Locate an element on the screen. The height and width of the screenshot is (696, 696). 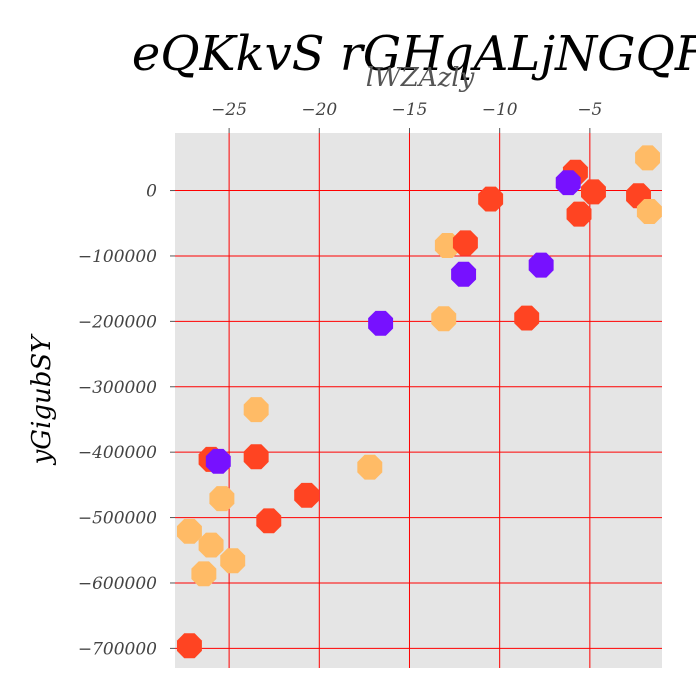
x-axis-ticks: −25 −20 −15 −10 −5 is located at coordinates (406, 116).